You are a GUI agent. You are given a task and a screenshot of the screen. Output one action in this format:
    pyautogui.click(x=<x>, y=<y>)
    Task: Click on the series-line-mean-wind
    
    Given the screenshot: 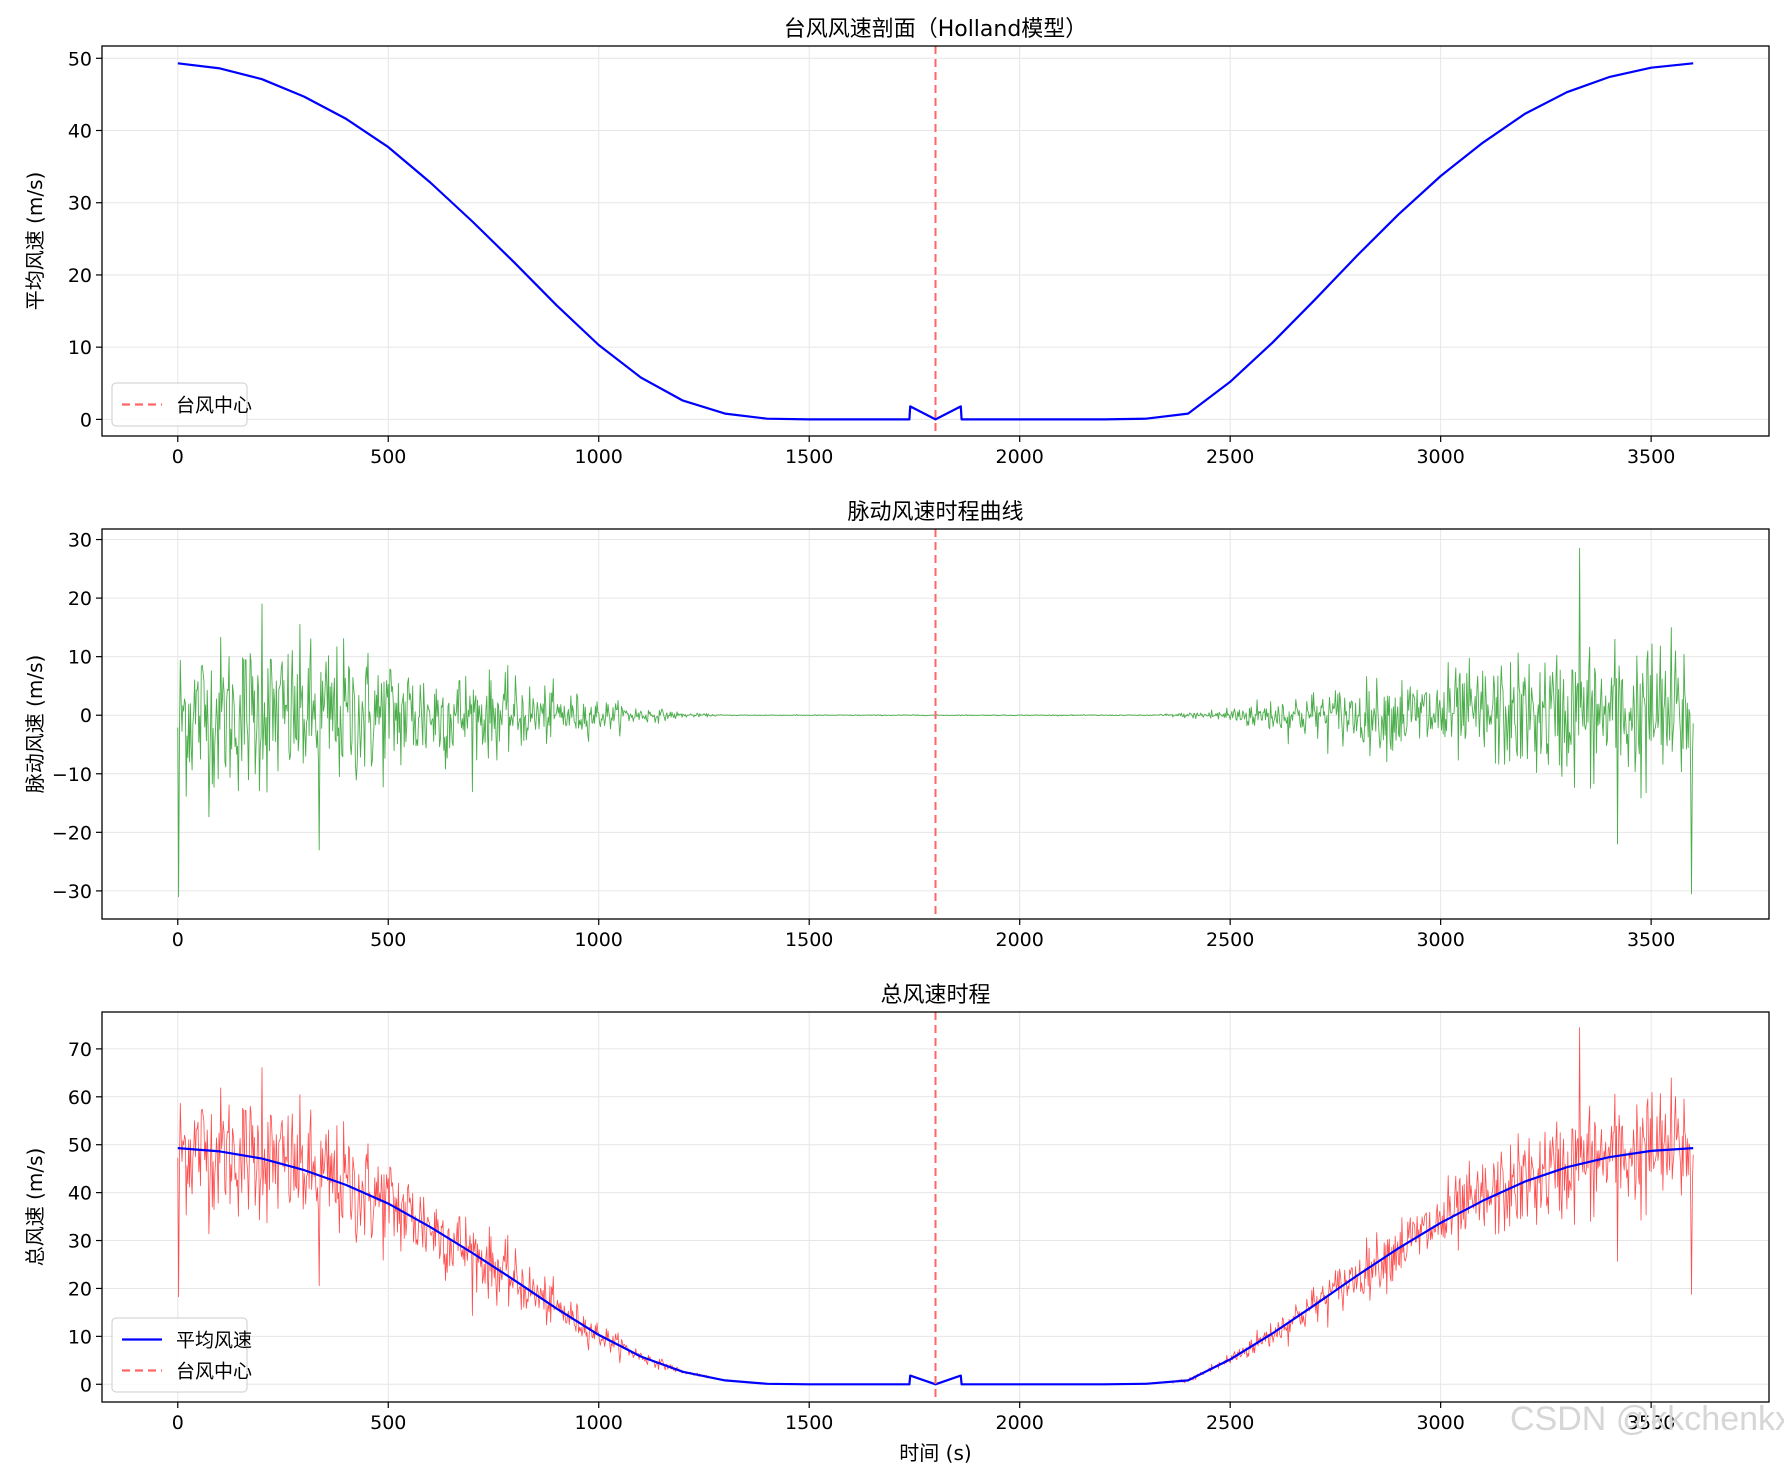 What is the action you would take?
    pyautogui.click(x=935, y=1266)
    